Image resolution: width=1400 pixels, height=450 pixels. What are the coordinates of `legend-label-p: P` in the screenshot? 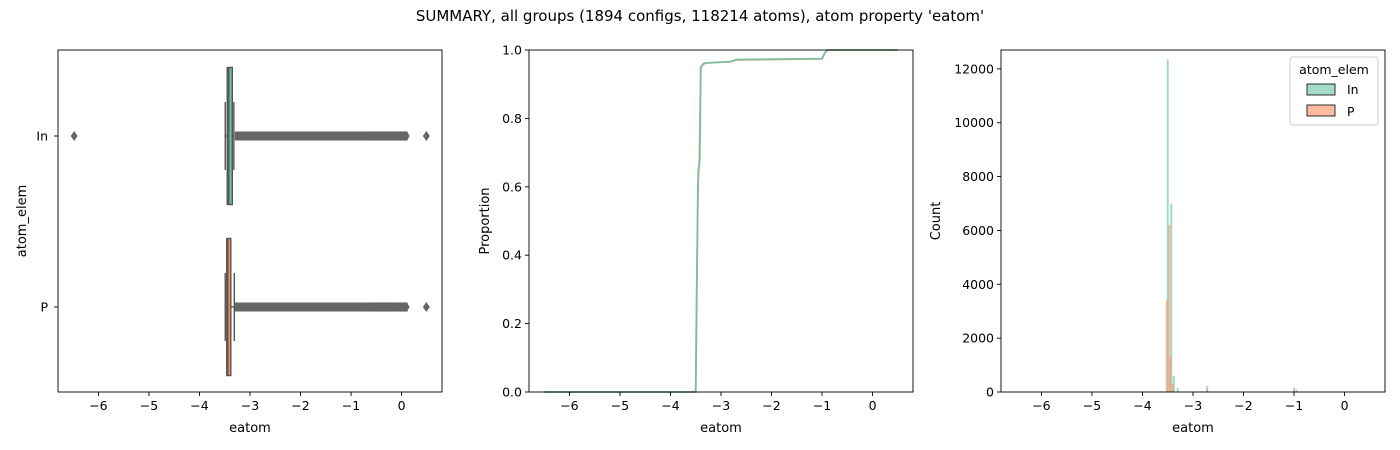 It's located at (1351, 111).